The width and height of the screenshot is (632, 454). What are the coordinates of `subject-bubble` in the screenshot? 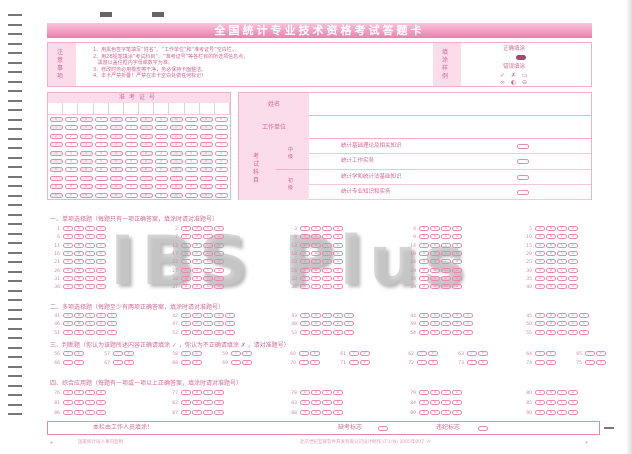 It's located at (523, 146).